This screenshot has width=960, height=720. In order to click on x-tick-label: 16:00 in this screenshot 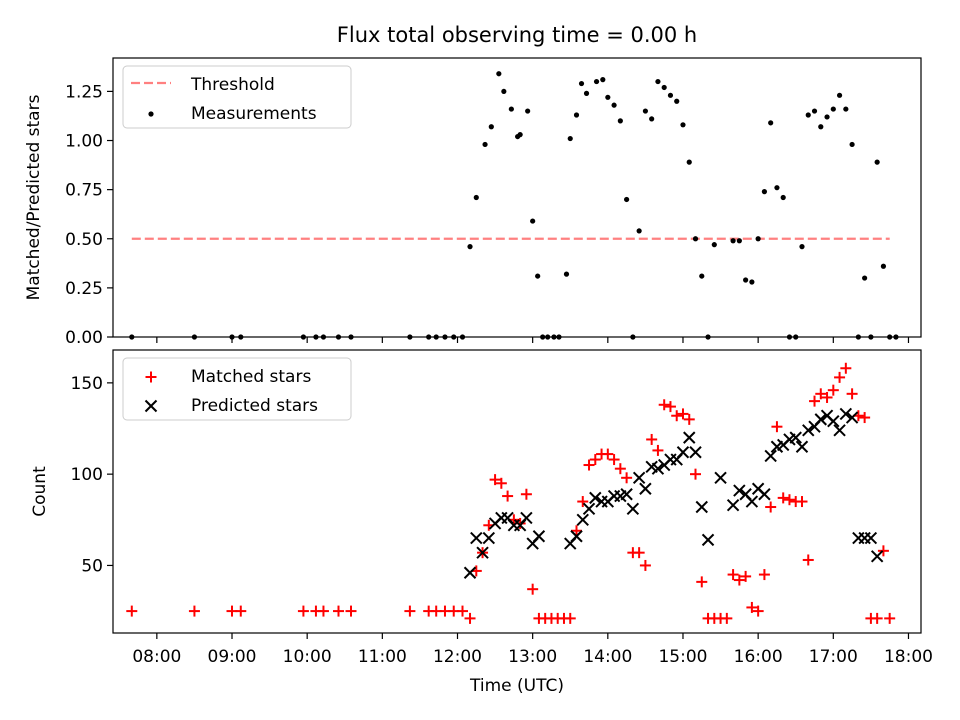, I will do `click(758, 657)`.